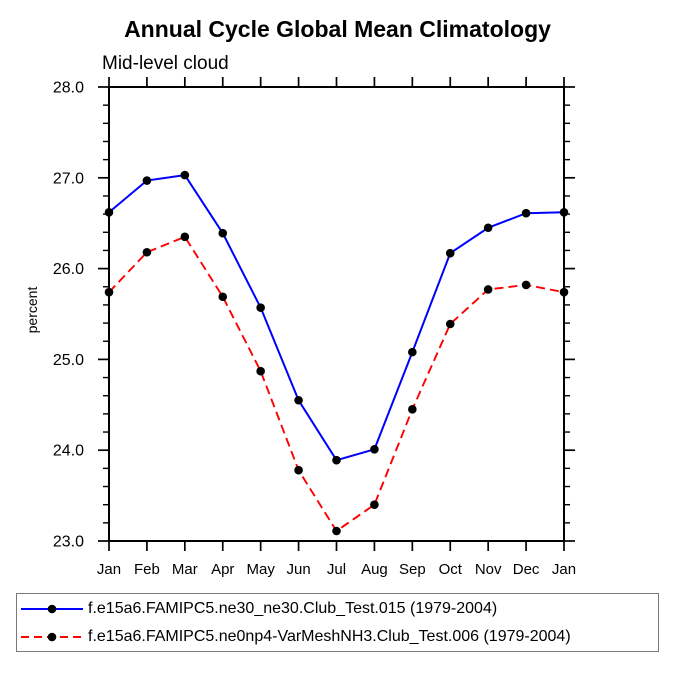 The image size is (675, 675). I want to click on x-axis-tick-label: Aug, so click(374, 569).